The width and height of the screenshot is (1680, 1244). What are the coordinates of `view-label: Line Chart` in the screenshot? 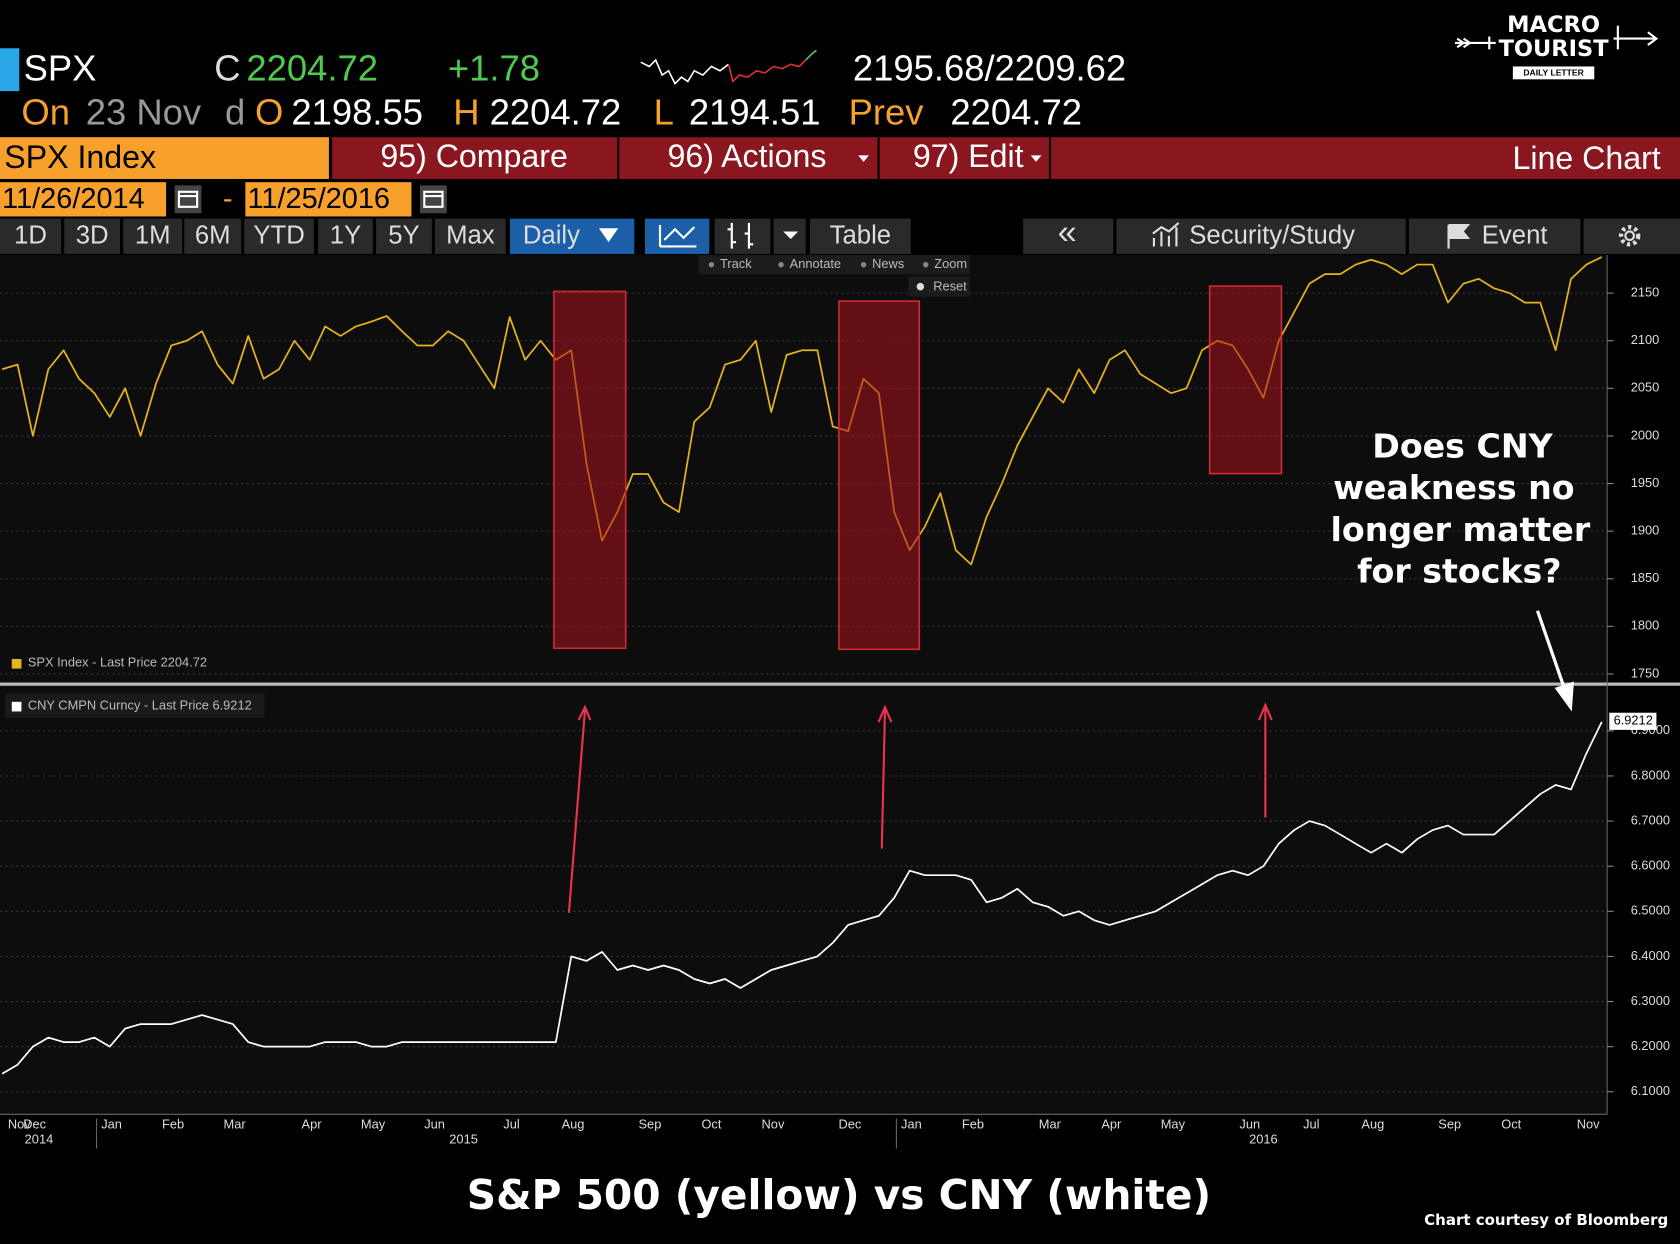 It's located at (1586, 158).